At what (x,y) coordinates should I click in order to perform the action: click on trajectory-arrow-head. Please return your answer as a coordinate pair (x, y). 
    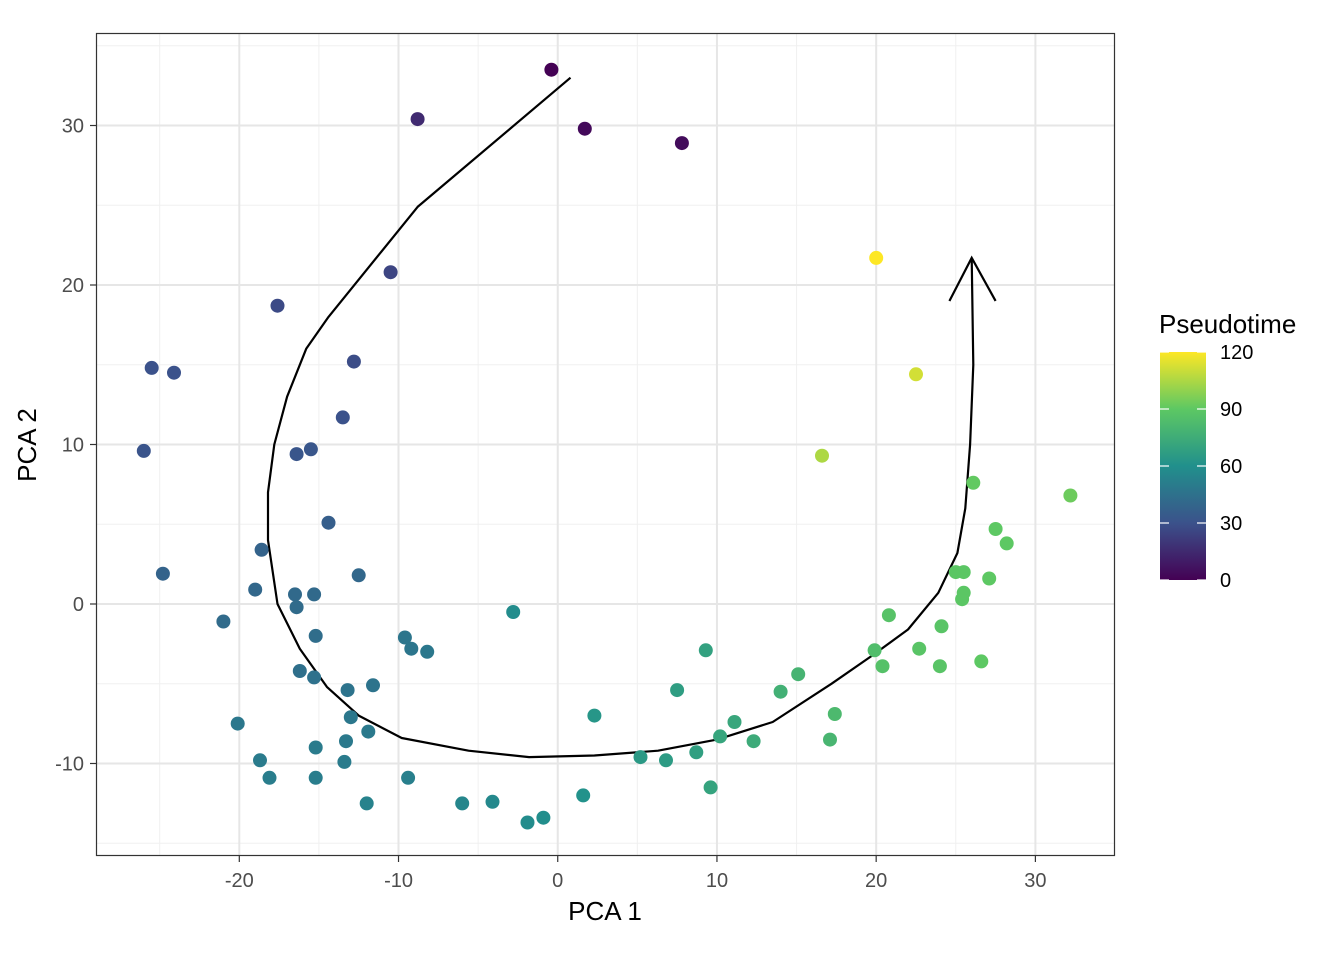
    Looking at the image, I should click on (972, 278).